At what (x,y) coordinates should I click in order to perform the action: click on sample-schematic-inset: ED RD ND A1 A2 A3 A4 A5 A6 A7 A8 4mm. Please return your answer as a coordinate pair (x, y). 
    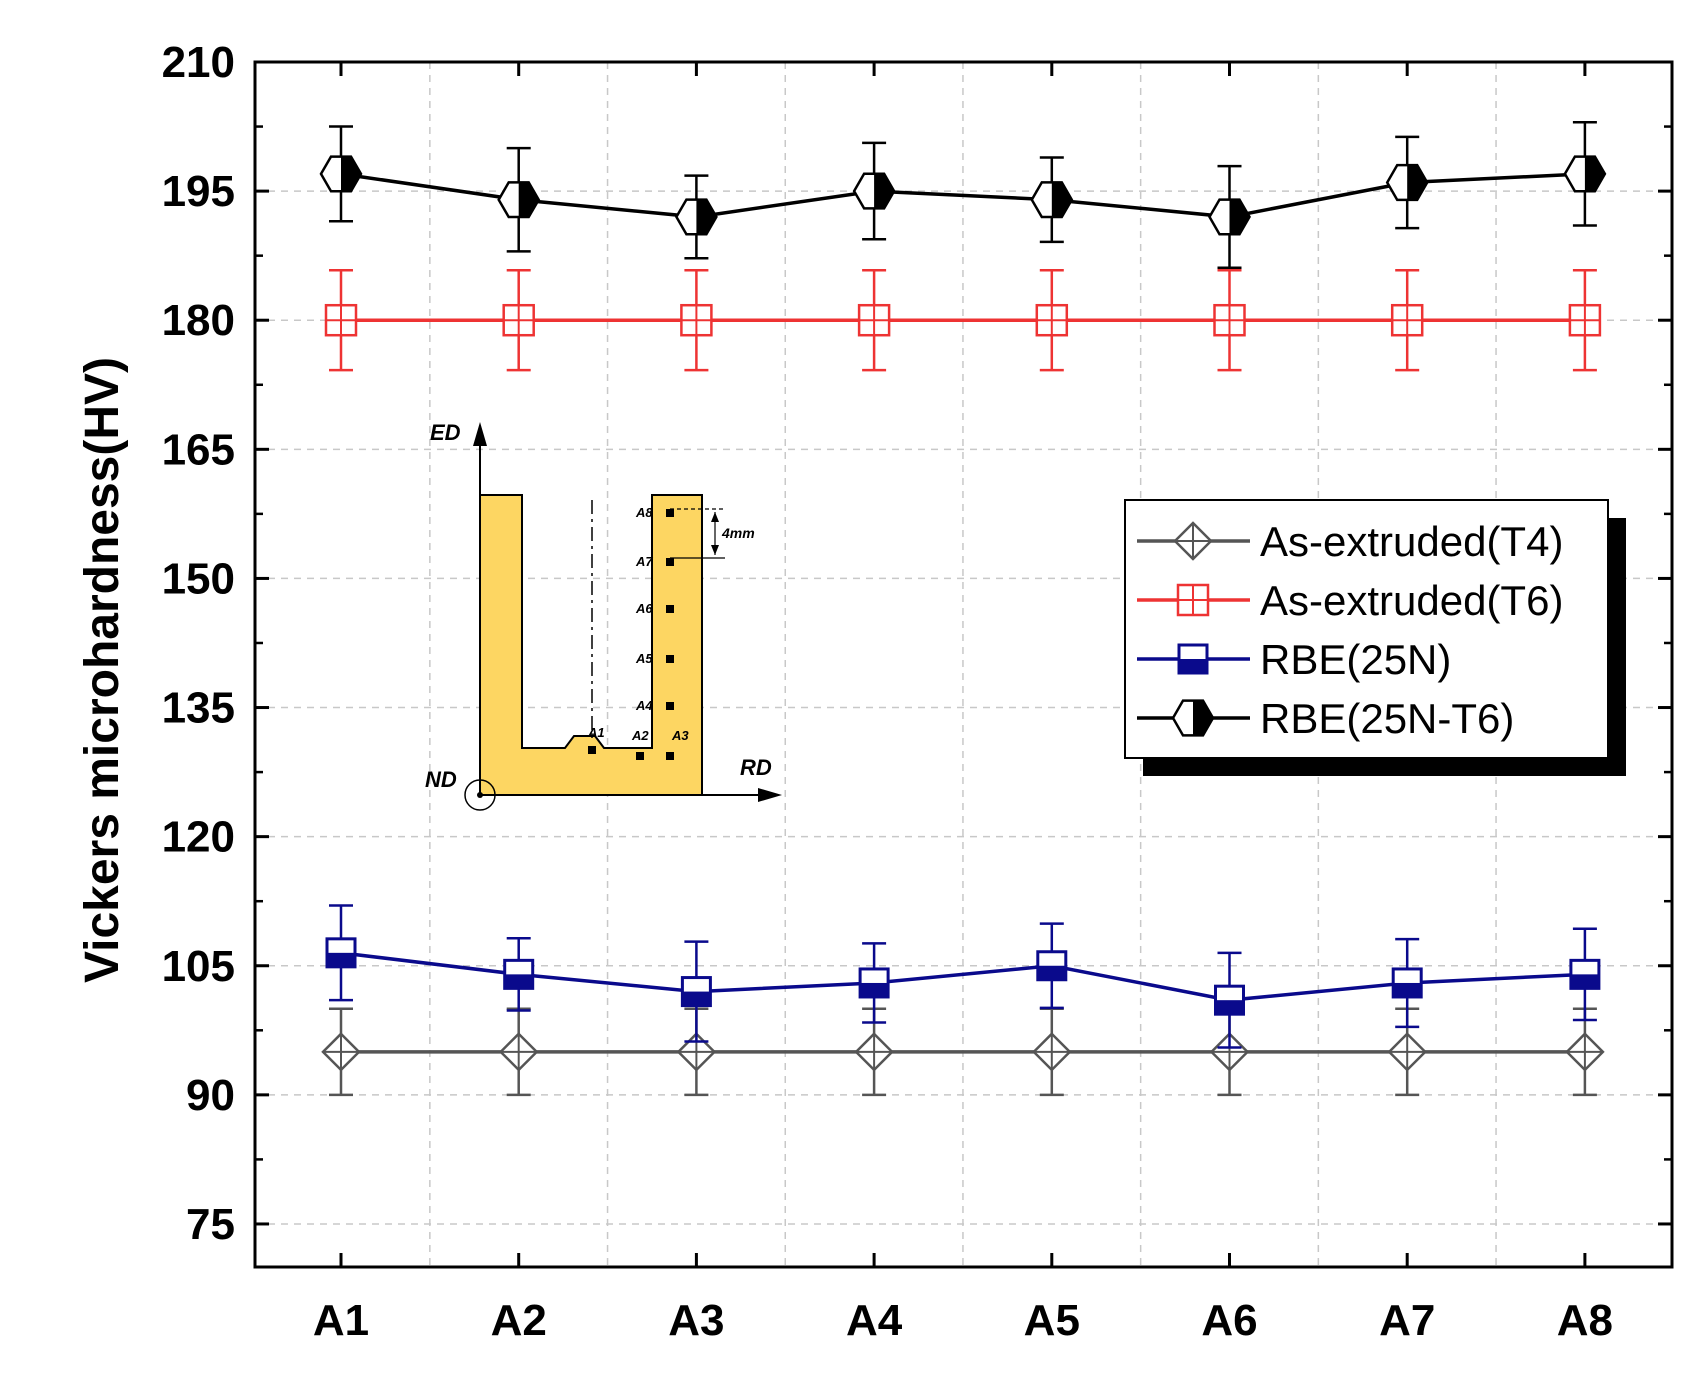
    Looking at the image, I should click on (603, 615).